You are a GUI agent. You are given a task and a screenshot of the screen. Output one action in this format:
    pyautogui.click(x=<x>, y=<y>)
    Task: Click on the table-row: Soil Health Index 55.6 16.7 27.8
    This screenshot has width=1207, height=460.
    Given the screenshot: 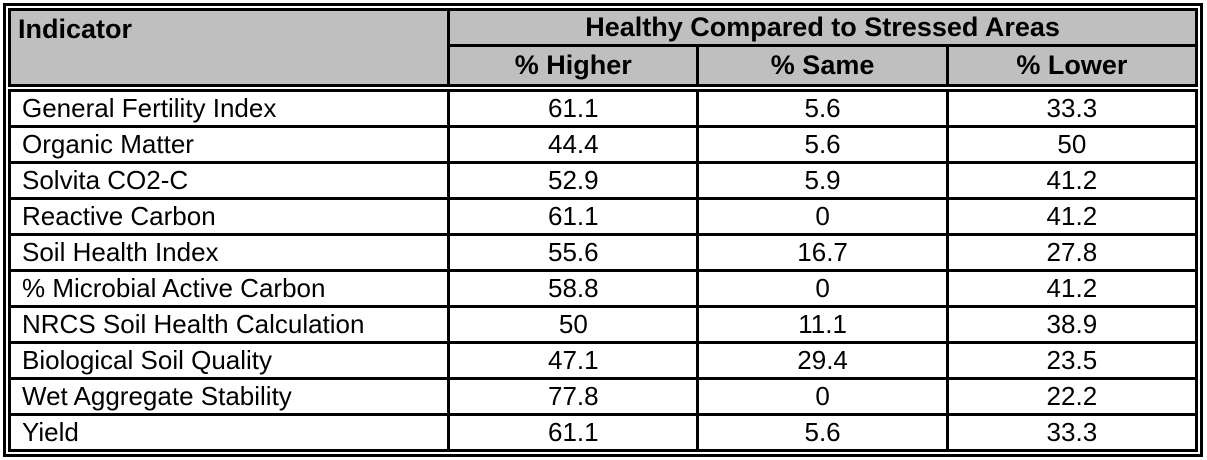 What is the action you would take?
    pyautogui.click(x=603, y=253)
    